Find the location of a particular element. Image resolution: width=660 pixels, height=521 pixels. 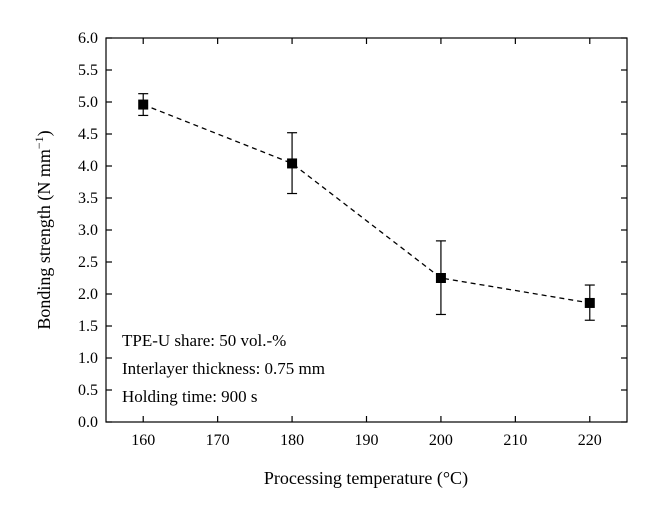

annotation-share: TPE-U share: 50 vol.-% is located at coordinates (204, 340).